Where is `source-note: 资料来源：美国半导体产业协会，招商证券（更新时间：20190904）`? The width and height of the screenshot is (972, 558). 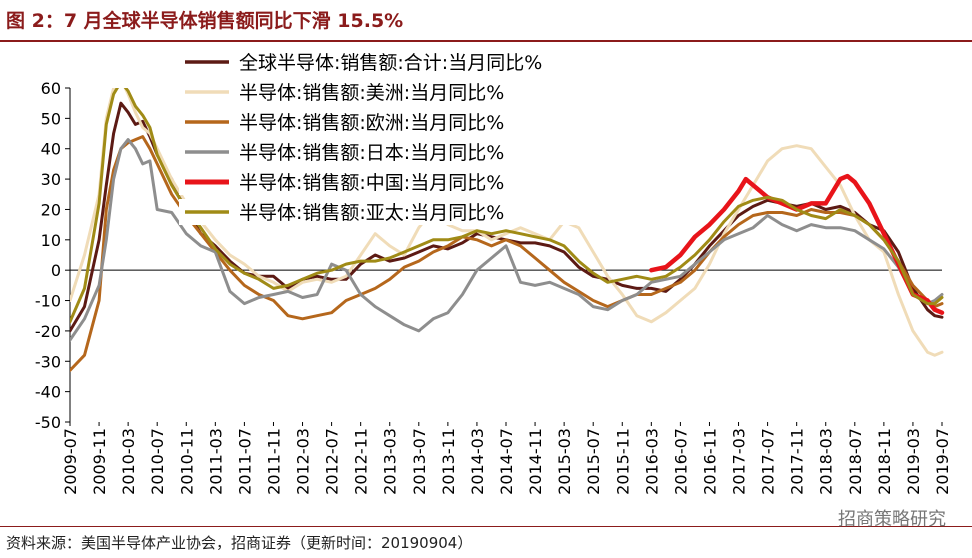
source-note: 资料来源：美国半导体产业协会，招商证券（更新时间：20190904） is located at coordinates (239, 543).